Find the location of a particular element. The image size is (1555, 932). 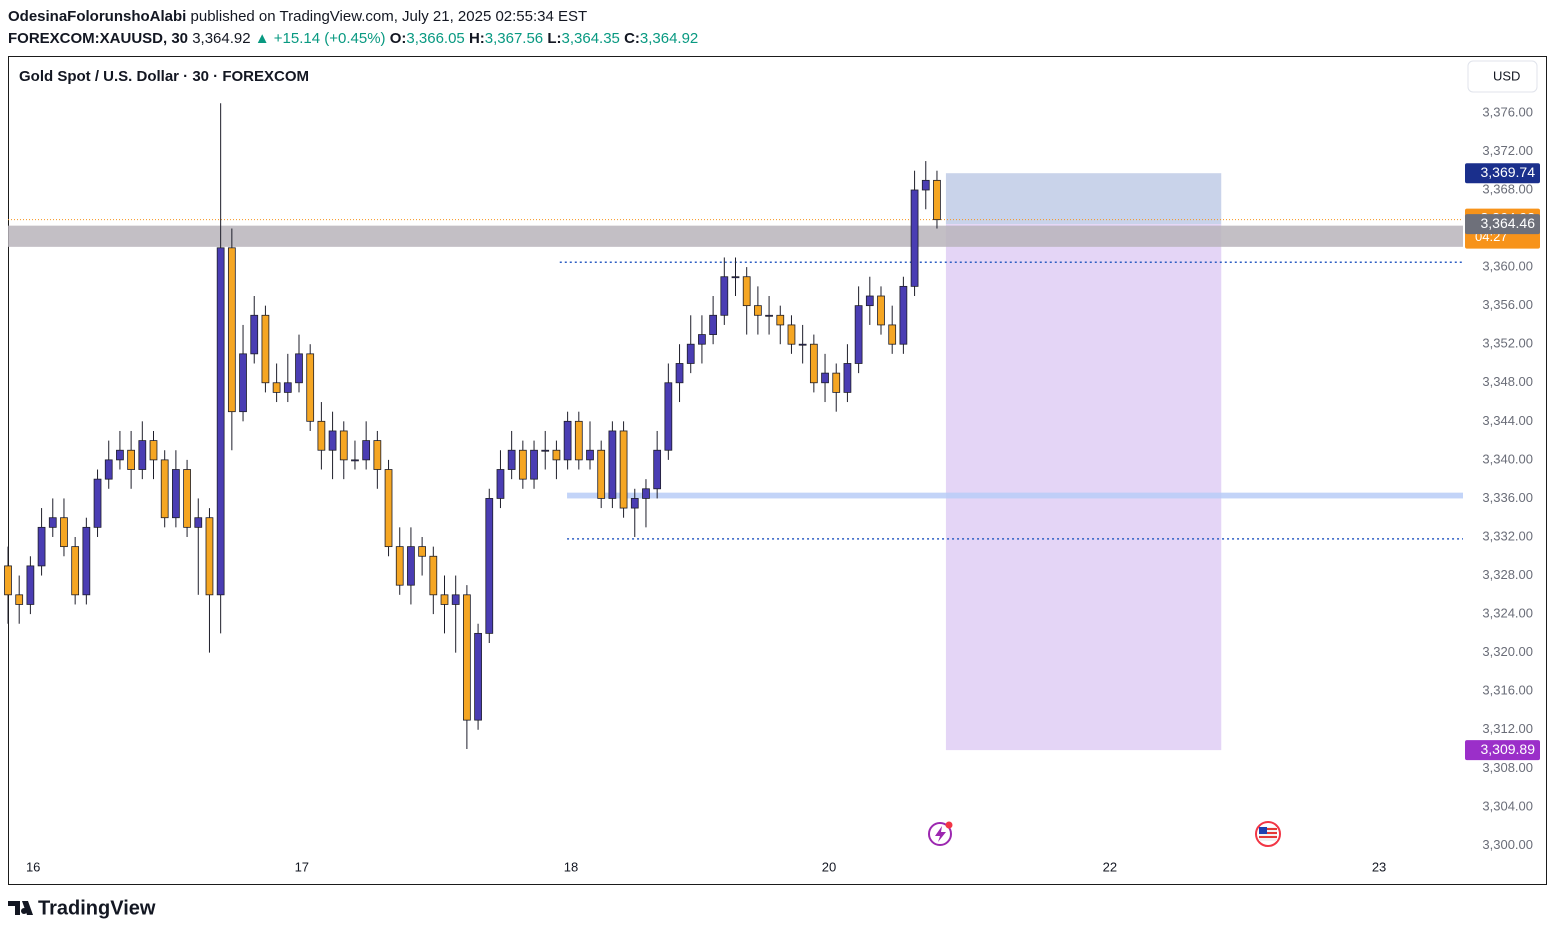

position-stop is located at coordinates (1083, 487).